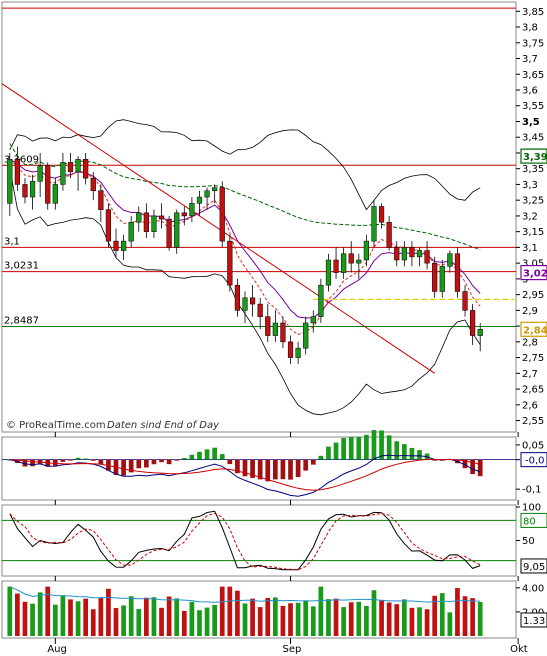 The height and width of the screenshot is (656, 547). Describe the element at coordinates (21, 321) in the screenshot. I see `level-label: 2,8487` at that location.